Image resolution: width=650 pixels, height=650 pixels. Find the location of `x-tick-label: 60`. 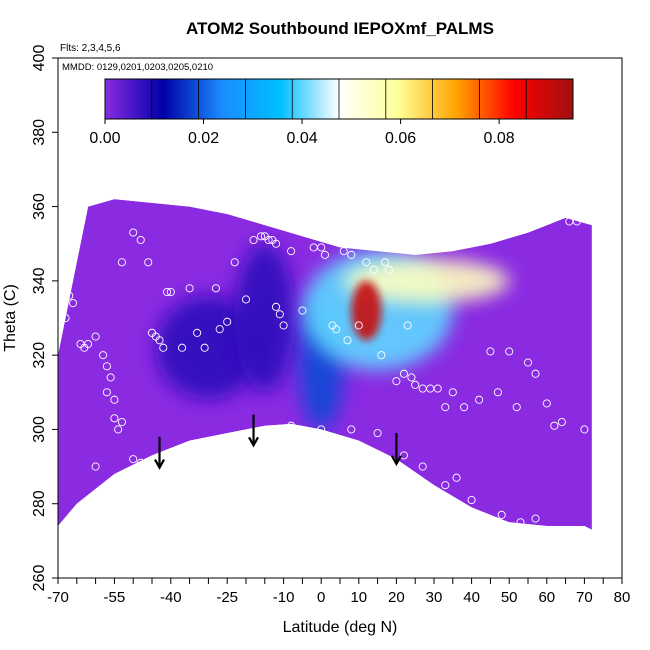

x-tick-label: 60 is located at coordinates (546, 597).